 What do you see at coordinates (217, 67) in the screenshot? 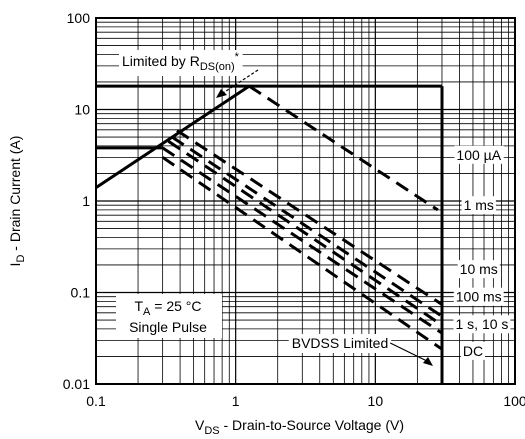
I see `rds-text-sub: DS(on)` at bounding box center [217, 67].